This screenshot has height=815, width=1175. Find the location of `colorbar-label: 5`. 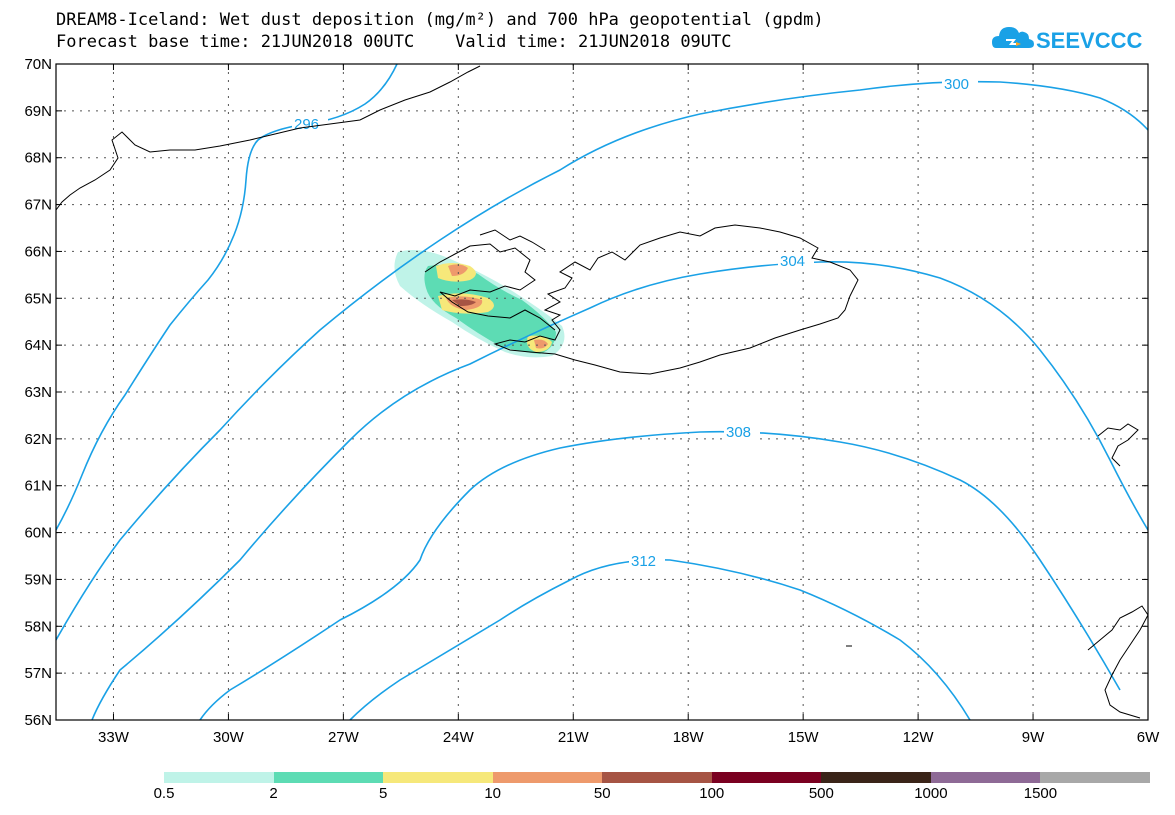

colorbar-label: 5 is located at coordinates (383, 793).